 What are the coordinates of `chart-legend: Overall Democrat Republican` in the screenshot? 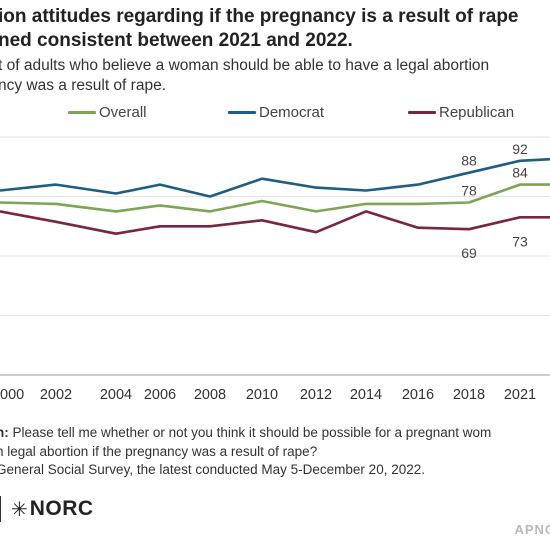 It's located at (275, 112).